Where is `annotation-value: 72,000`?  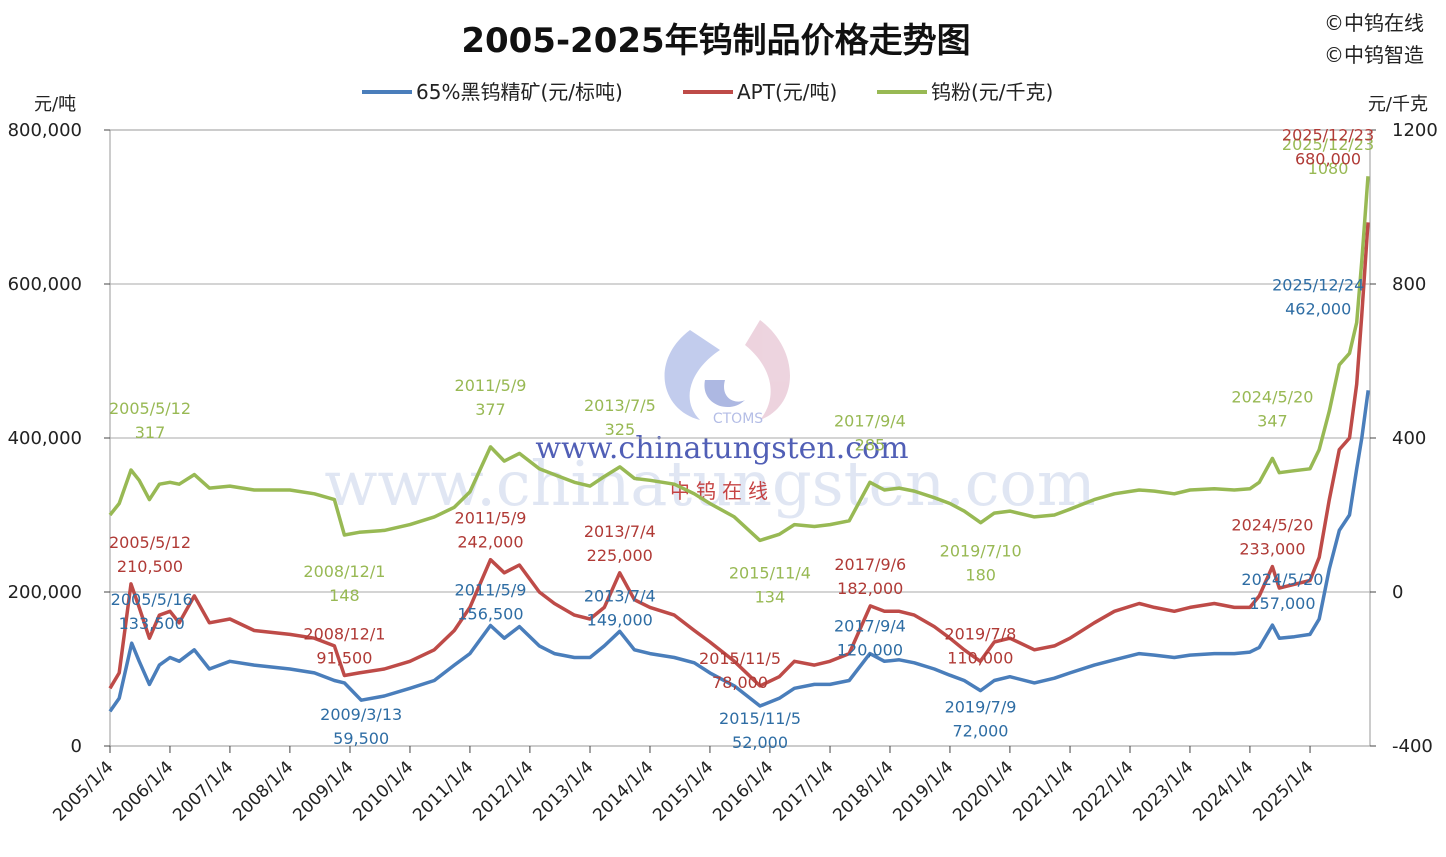 annotation-value: 72,000 is located at coordinates (981, 731).